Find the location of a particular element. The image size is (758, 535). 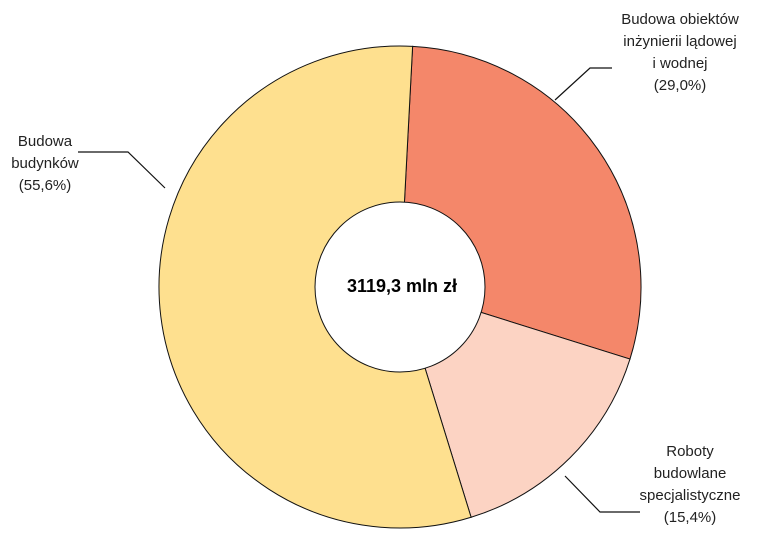

value-label: (55,6%) is located at coordinates (45, 185).